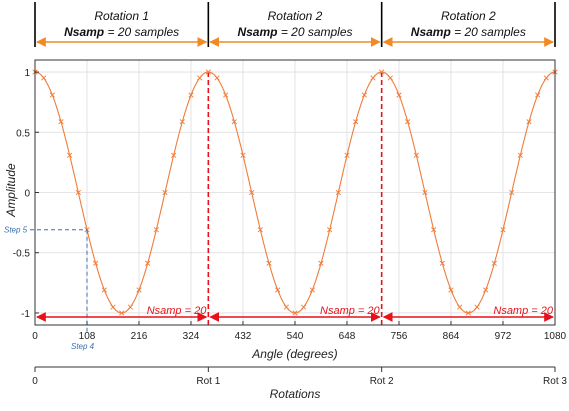 This screenshot has height=411, width=569. I want to click on x-tick-label: 972, so click(503, 336).